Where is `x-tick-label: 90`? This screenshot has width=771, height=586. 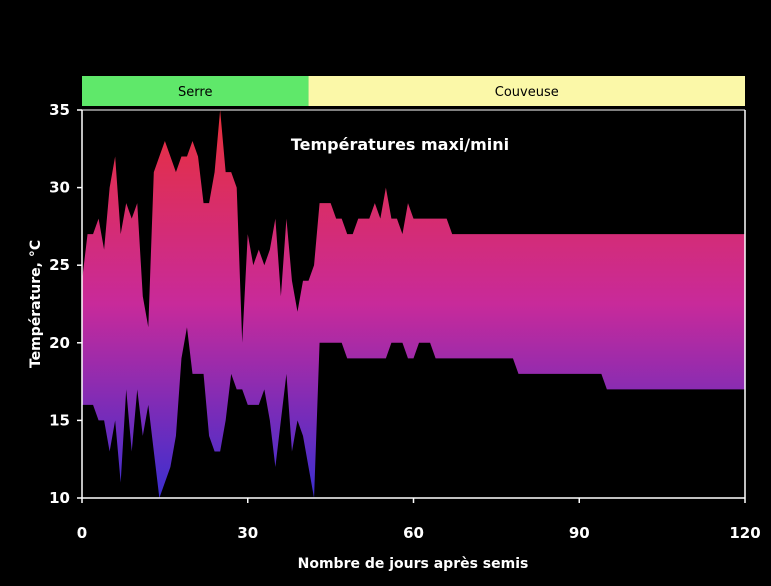 x-tick-label: 90 is located at coordinates (579, 533).